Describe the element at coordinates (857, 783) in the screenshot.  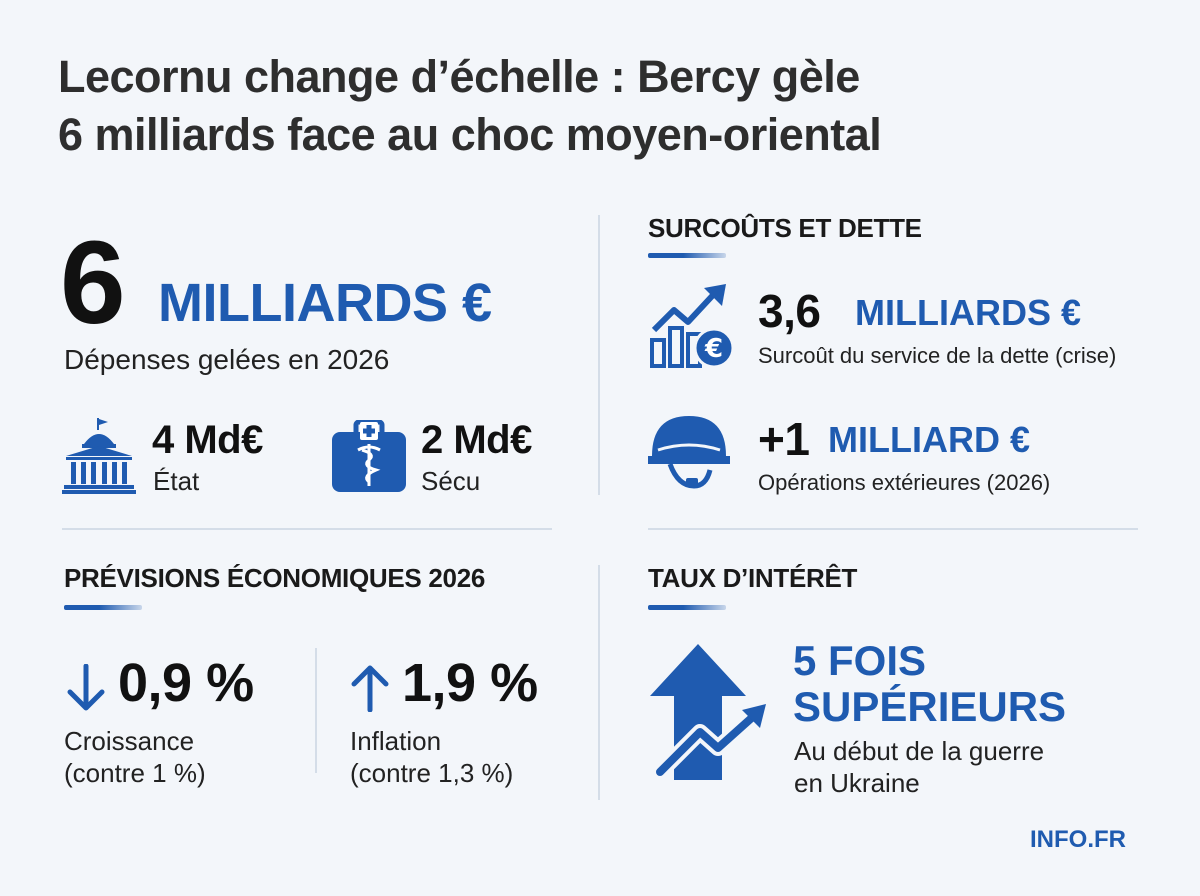
I see `rates-desc-2: en Ukraine` at that location.